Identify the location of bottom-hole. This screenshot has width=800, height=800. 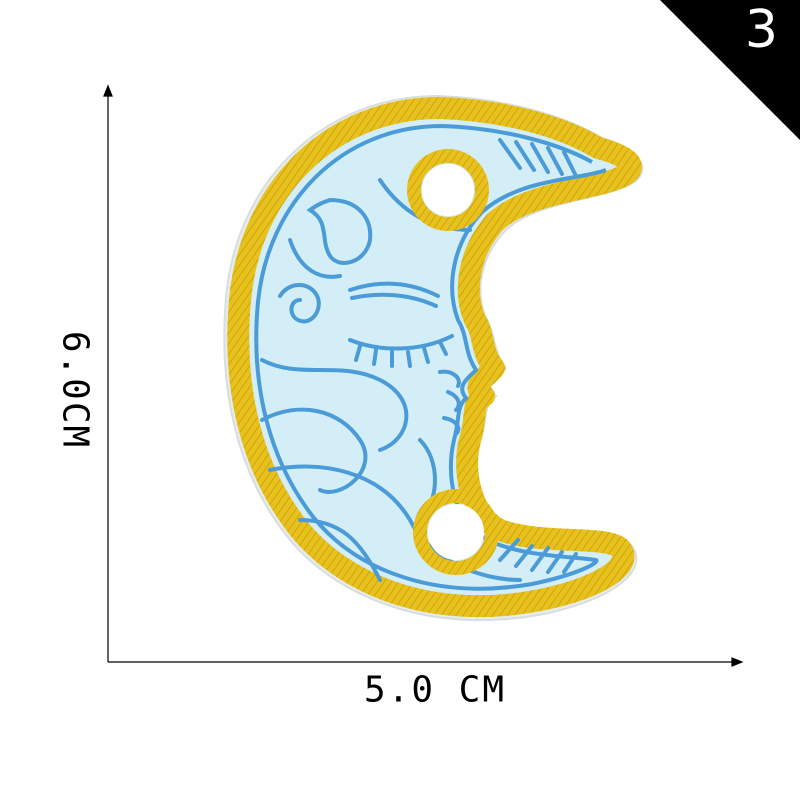
(456, 532).